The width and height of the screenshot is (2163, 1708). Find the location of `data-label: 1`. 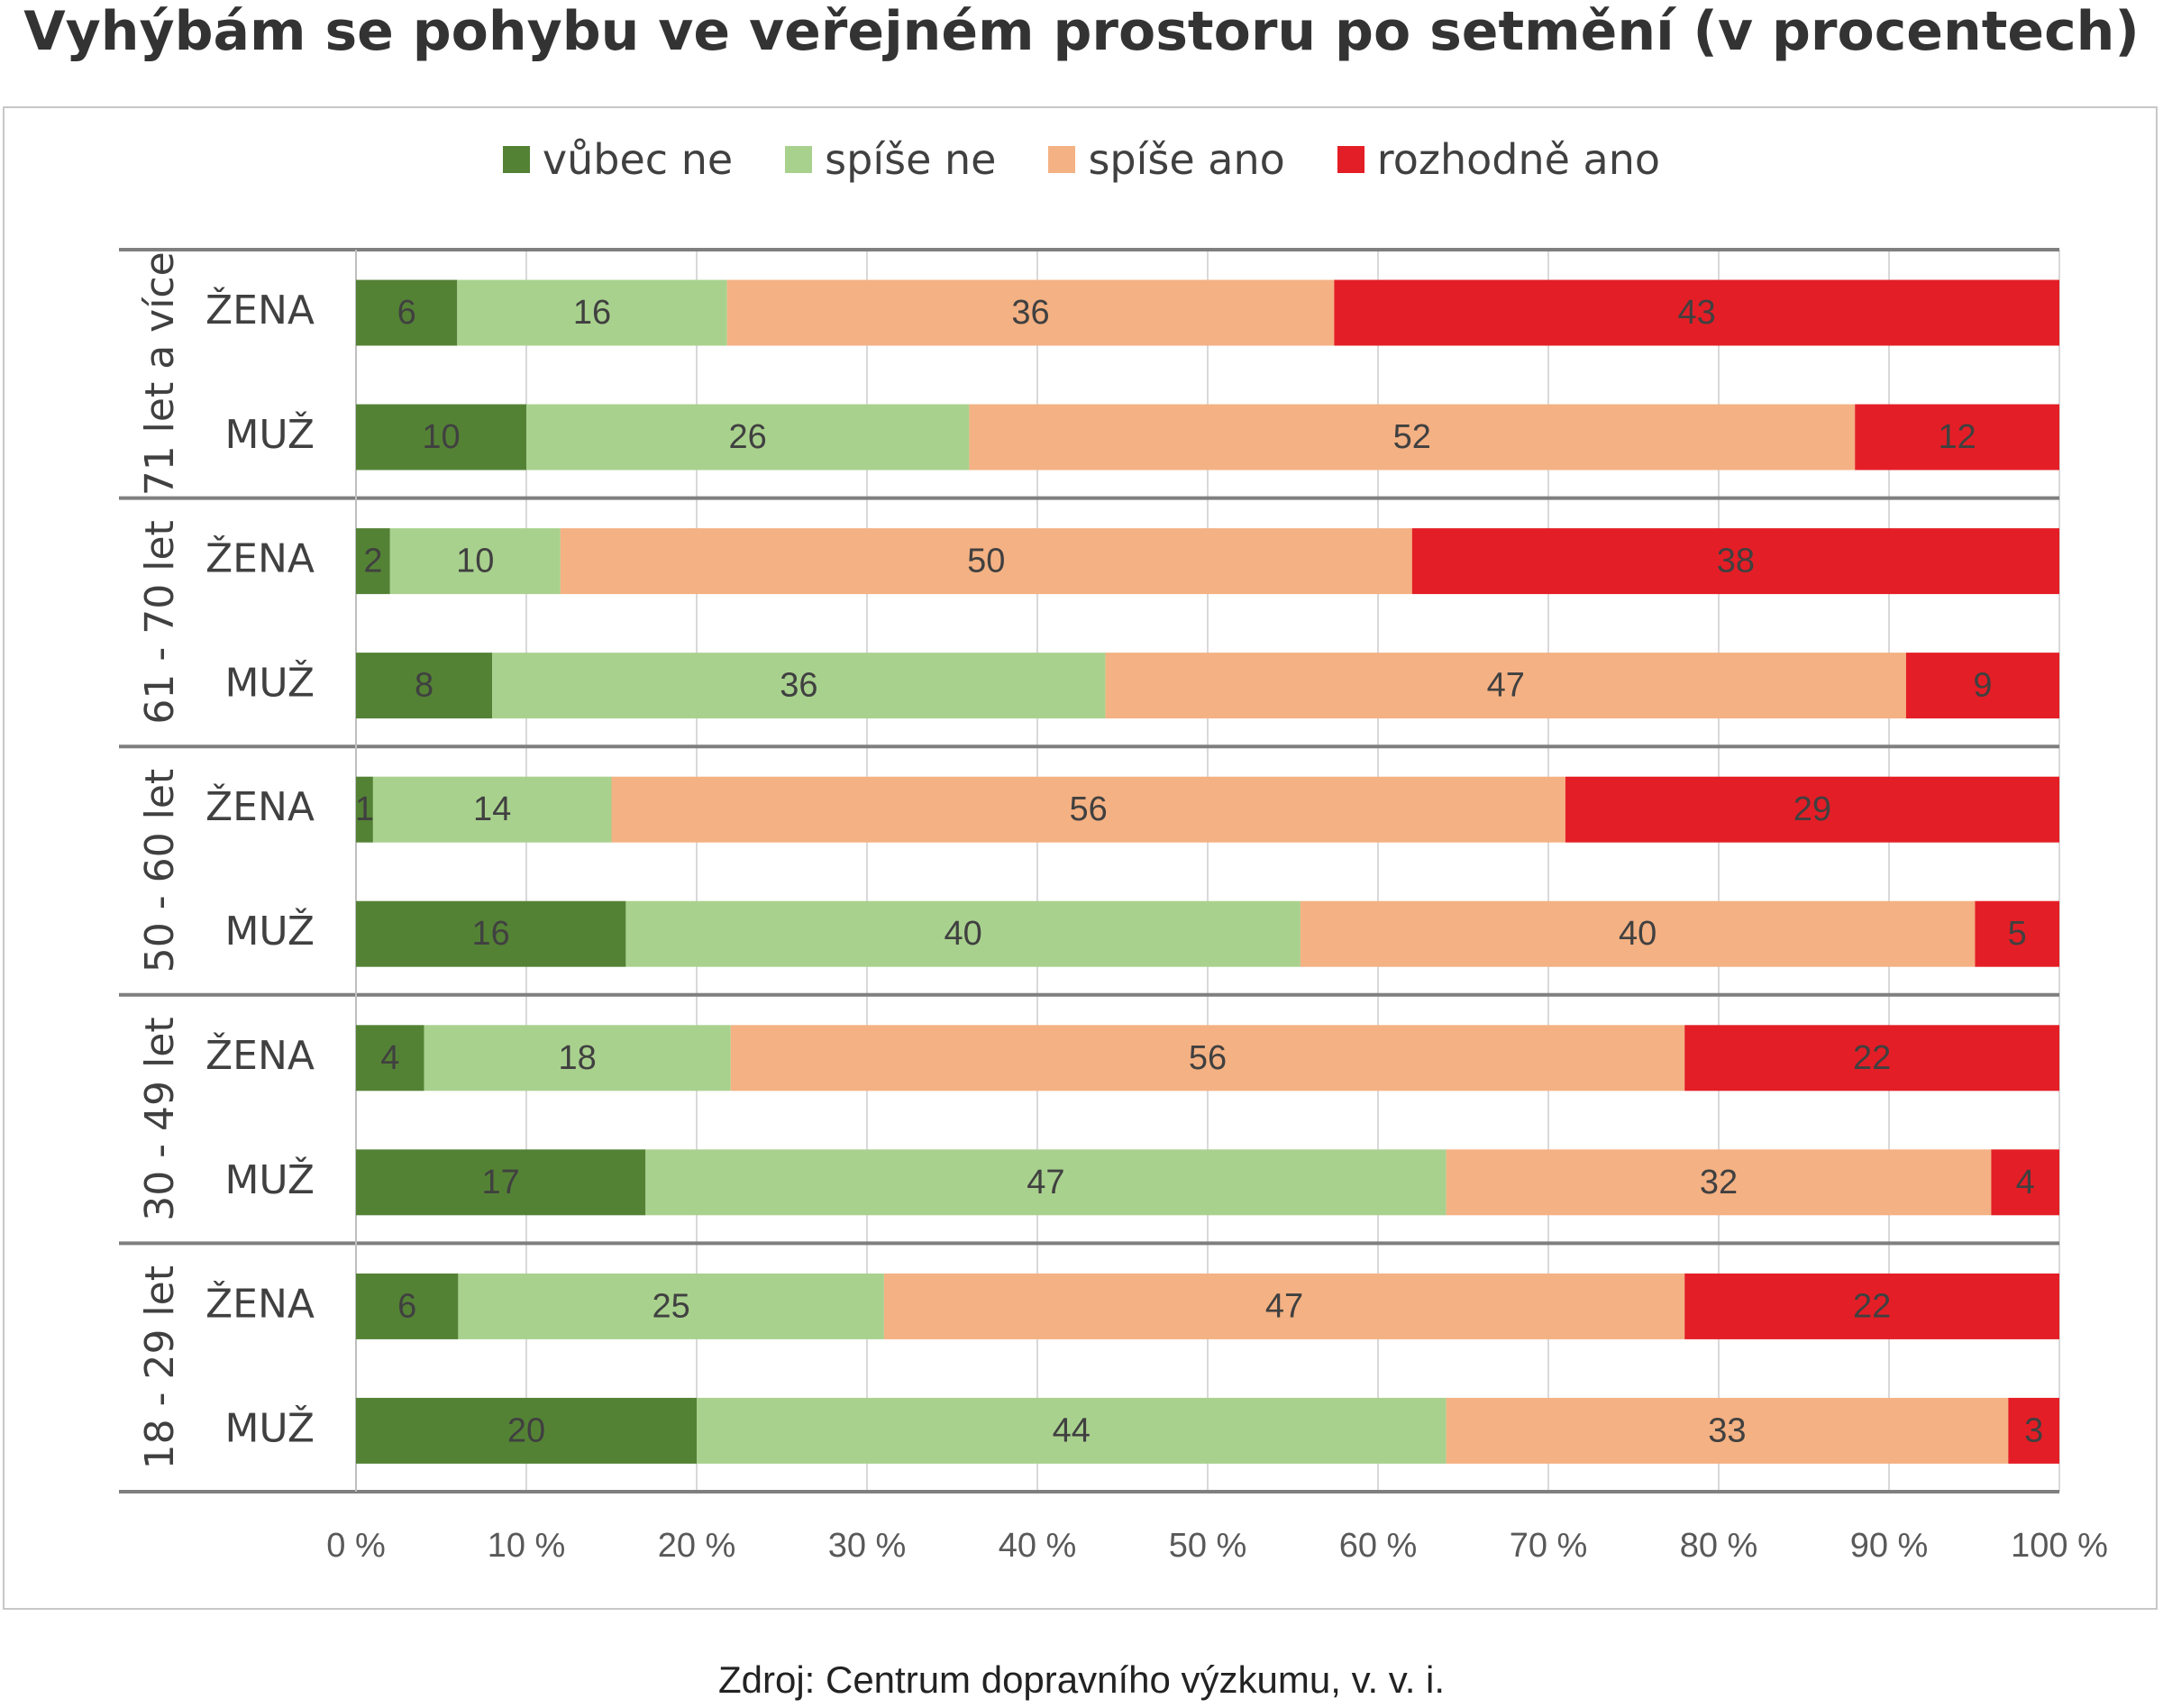

data-label: 1 is located at coordinates (364, 809).